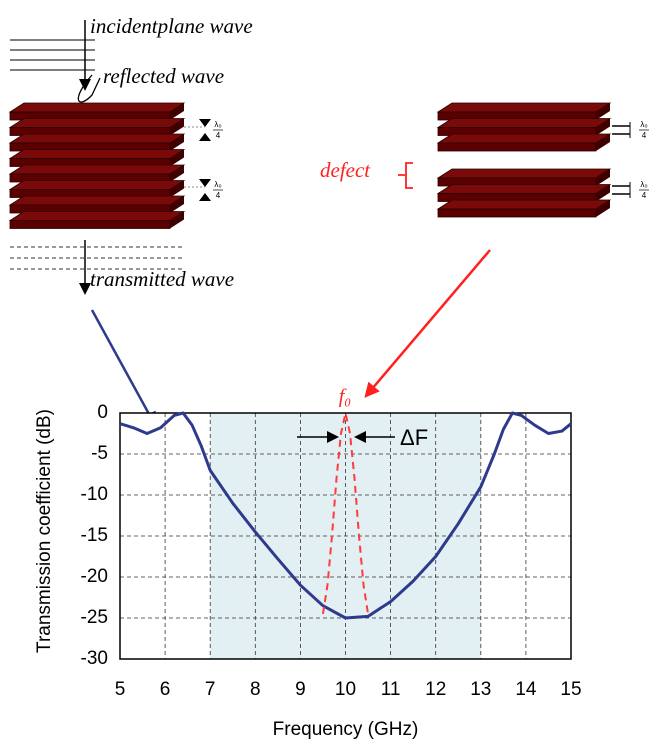  What do you see at coordinates (165, 689) in the screenshot?
I see `x-tick-label: 6` at bounding box center [165, 689].